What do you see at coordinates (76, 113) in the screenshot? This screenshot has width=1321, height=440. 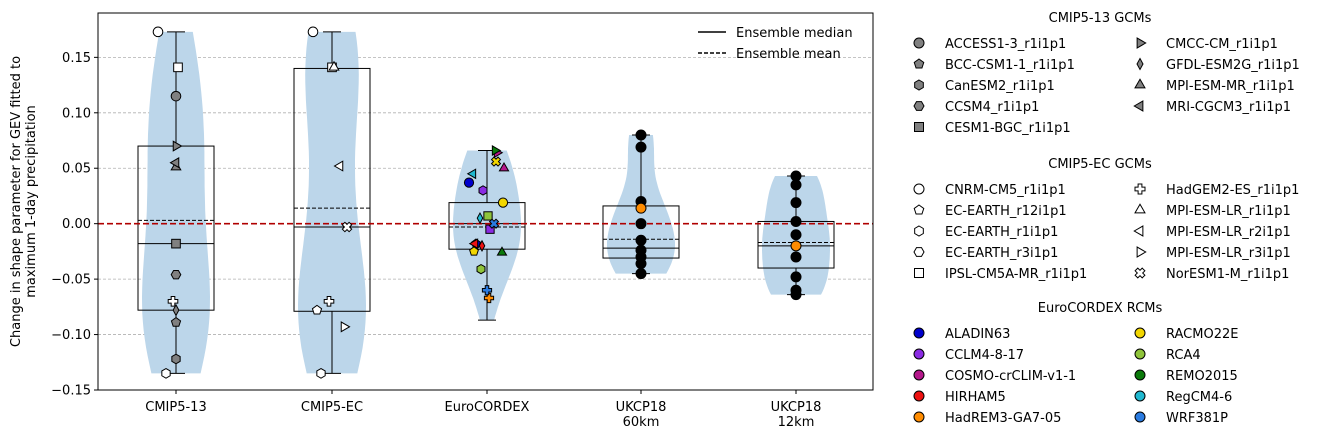 I see `y-tick-label: 0.10` at bounding box center [76, 113].